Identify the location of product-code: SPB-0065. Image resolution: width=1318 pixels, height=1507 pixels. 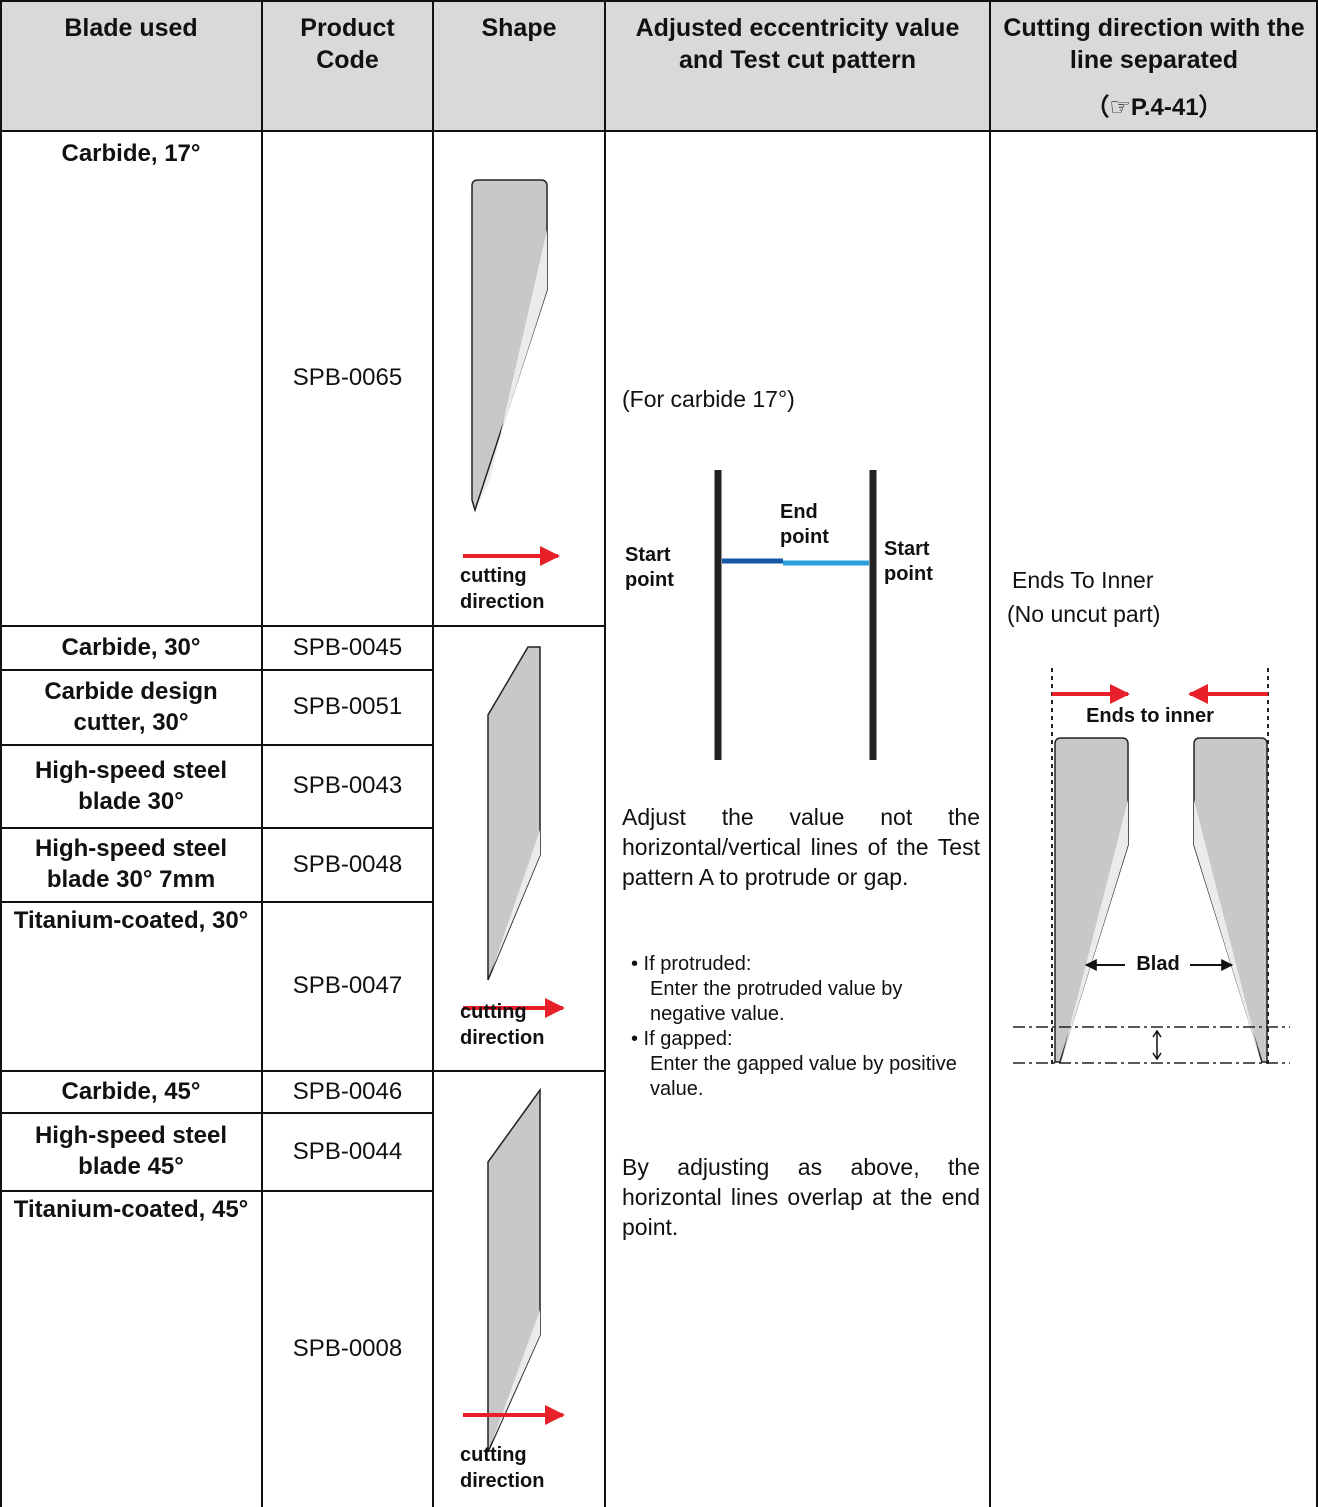
(347, 378).